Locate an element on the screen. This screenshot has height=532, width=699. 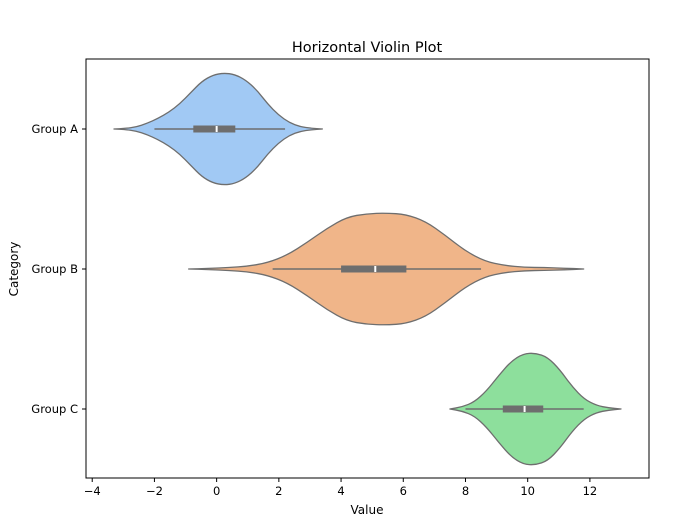
x-tick-label: 8 is located at coordinates (465, 491).